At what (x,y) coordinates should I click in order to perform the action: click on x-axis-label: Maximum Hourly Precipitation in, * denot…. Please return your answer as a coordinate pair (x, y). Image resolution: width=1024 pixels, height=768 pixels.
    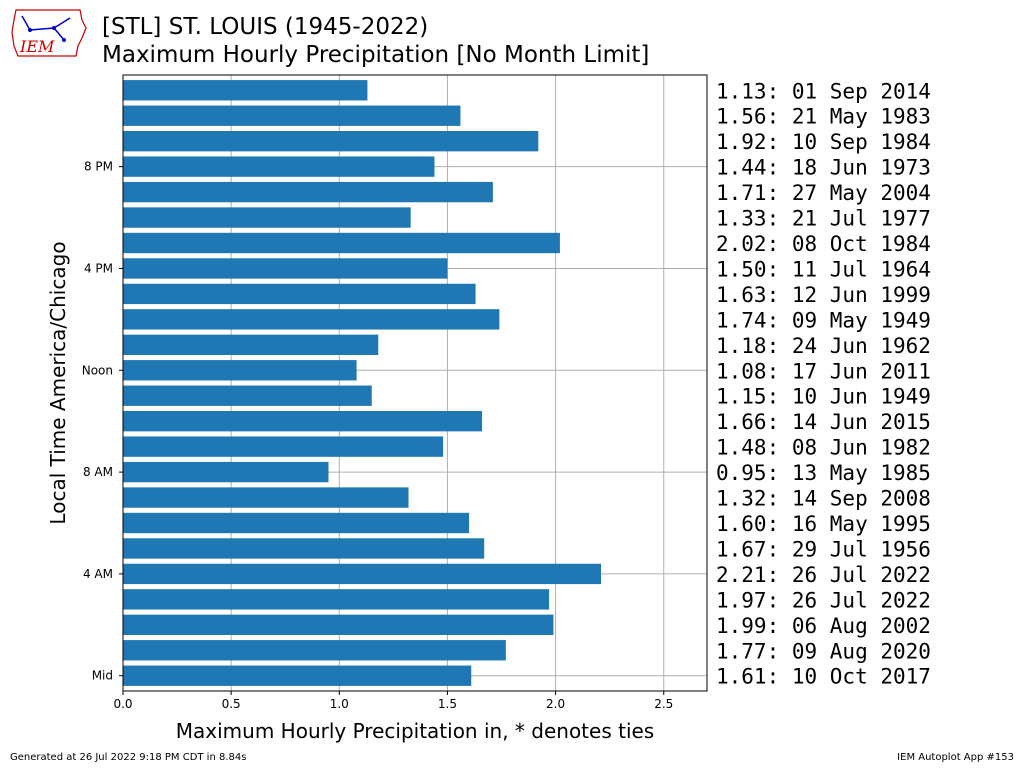
    Looking at the image, I should click on (415, 731).